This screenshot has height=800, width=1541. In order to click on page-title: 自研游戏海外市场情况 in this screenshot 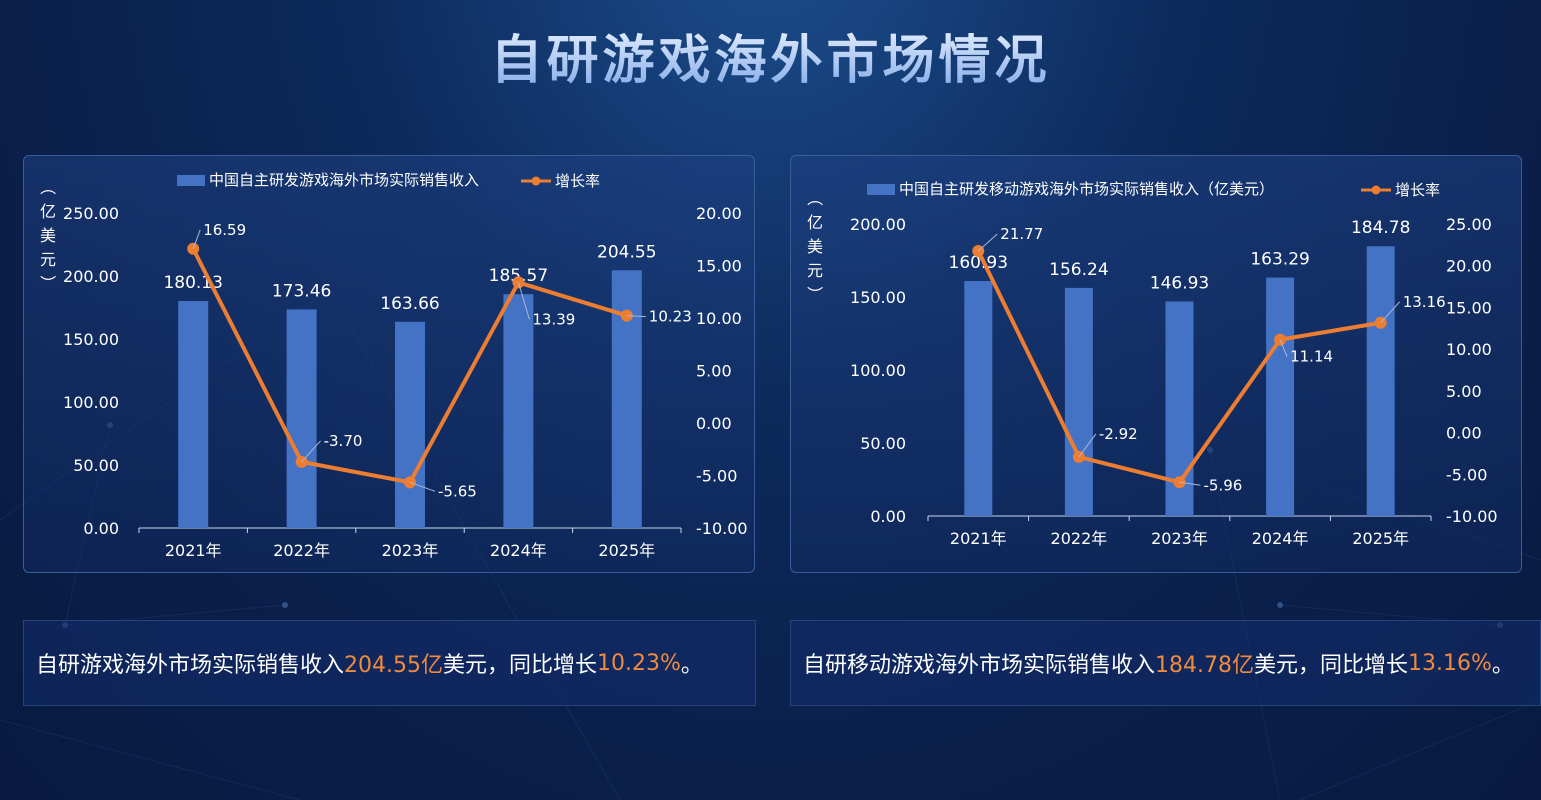, I will do `click(770, 55)`.